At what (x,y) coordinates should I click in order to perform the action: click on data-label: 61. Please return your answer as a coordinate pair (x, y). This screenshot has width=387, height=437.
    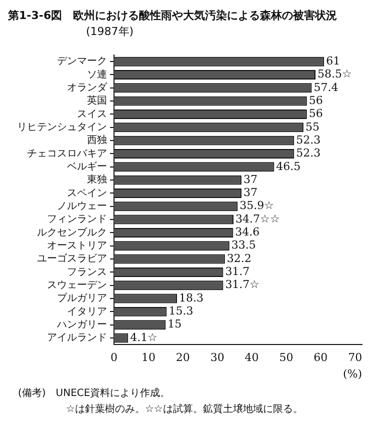
    Looking at the image, I should click on (333, 61).